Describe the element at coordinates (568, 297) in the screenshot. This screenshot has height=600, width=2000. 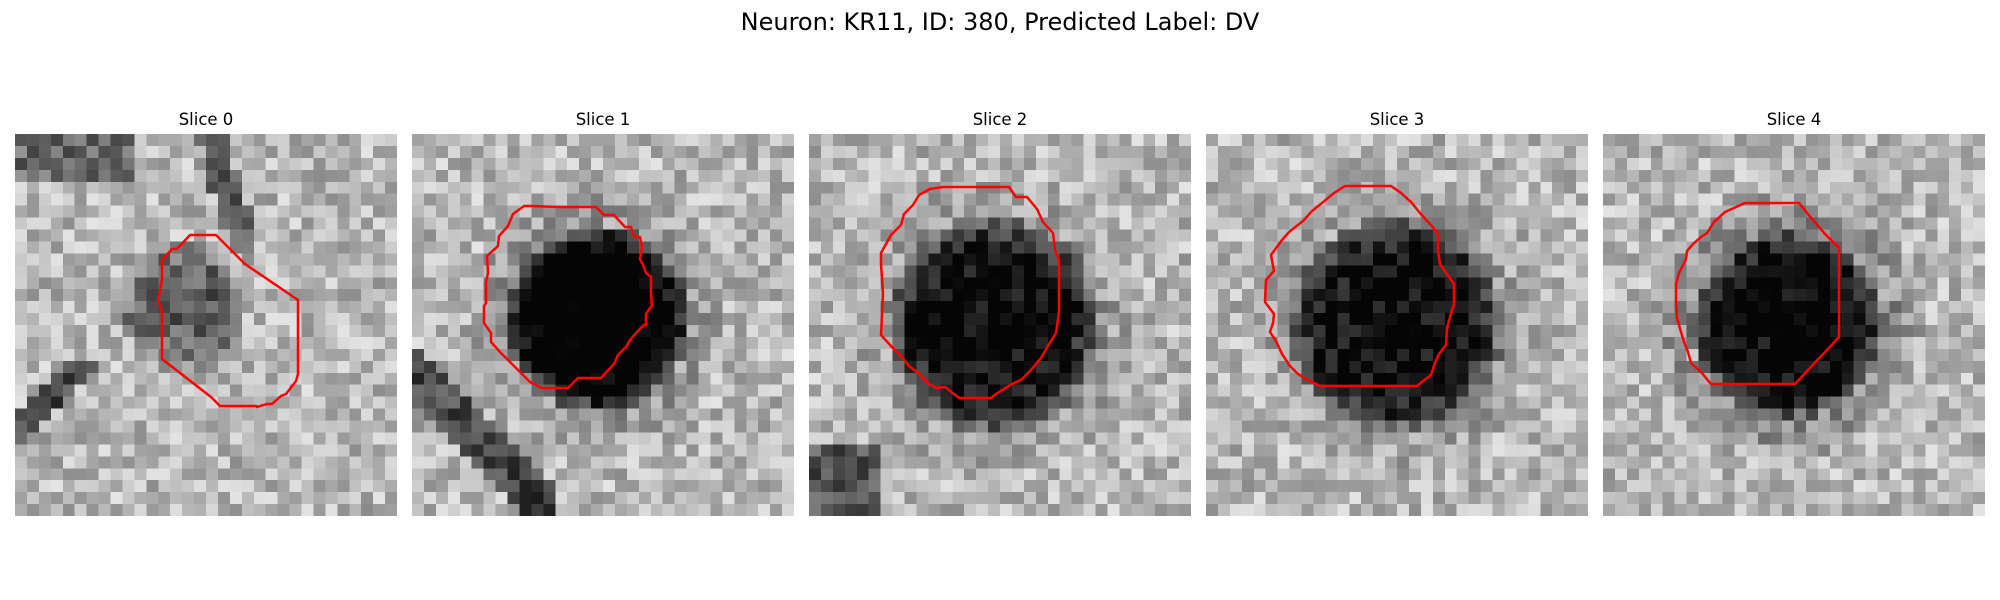
I see `slice-1-contour` at that location.